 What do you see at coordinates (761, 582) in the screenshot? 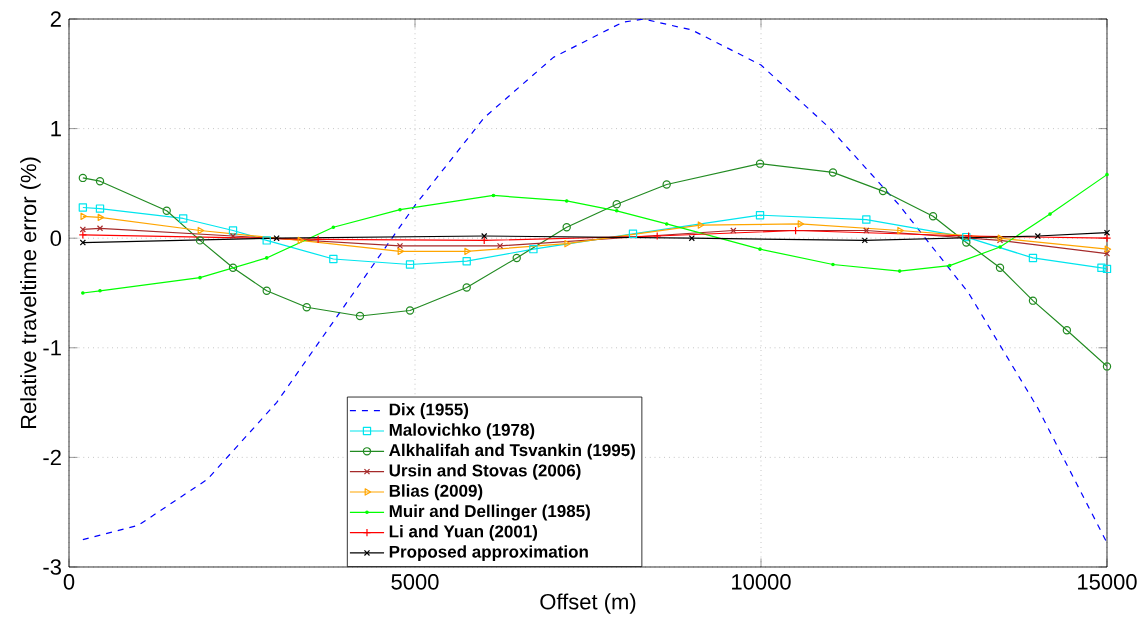
I see `x-tick-label: 10000` at bounding box center [761, 582].